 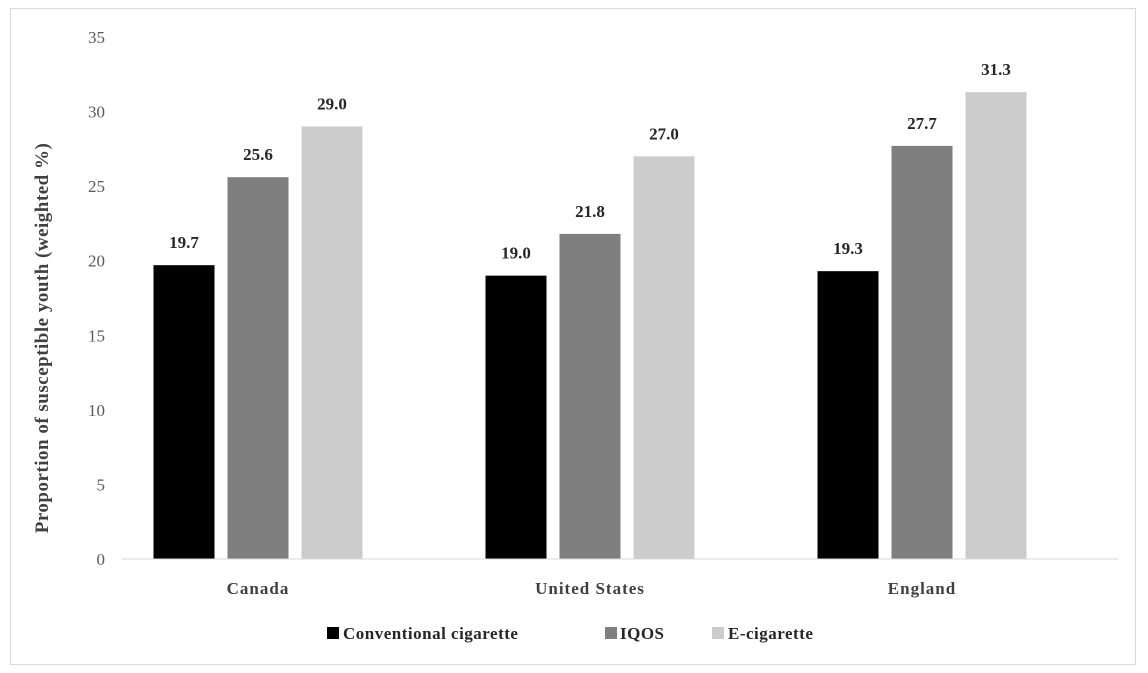 I want to click on data-label: 21.8, so click(x=590, y=211).